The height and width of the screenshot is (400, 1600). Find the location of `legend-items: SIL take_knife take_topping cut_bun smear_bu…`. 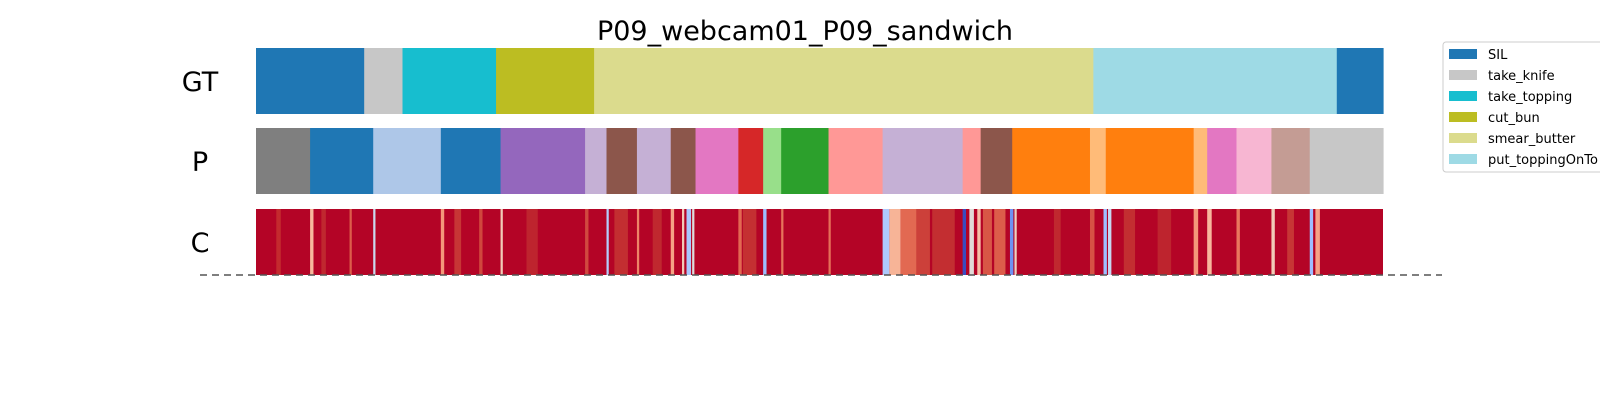

legend-items: SIL take_knife take_topping cut_bun smear_bu… is located at coordinates (1523, 108).